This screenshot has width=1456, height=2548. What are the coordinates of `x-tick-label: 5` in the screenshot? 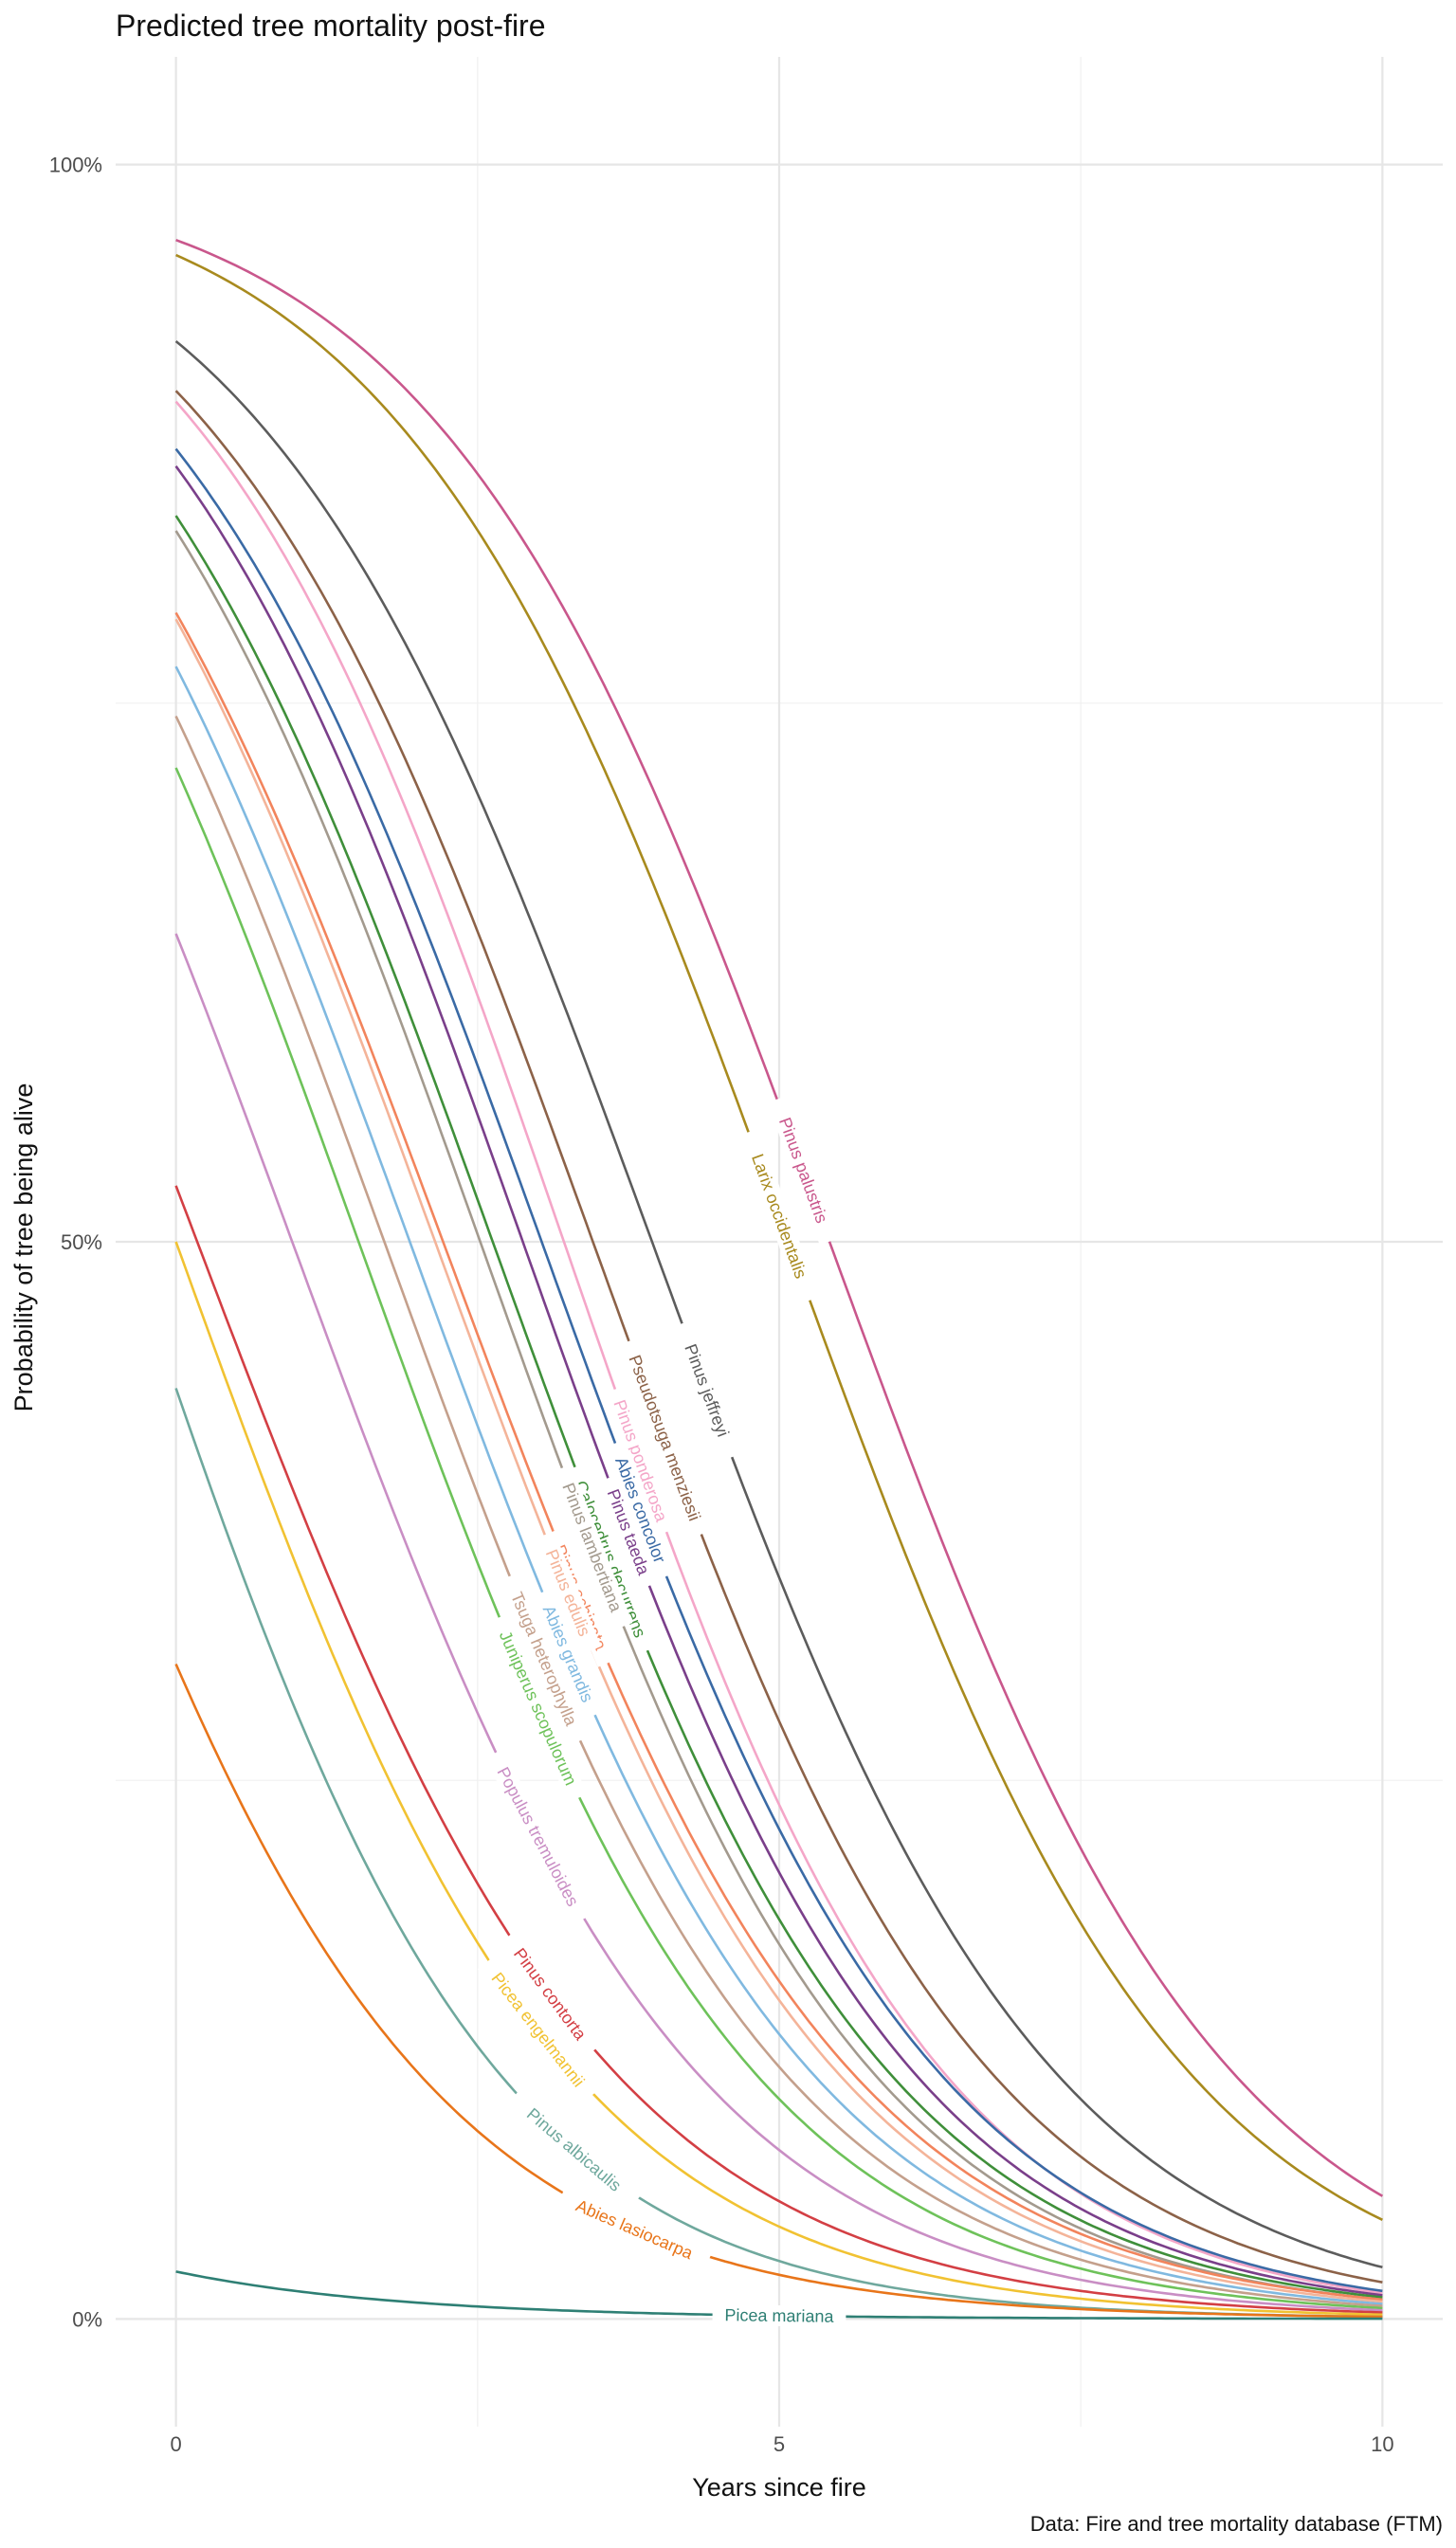 It's located at (779, 2444).